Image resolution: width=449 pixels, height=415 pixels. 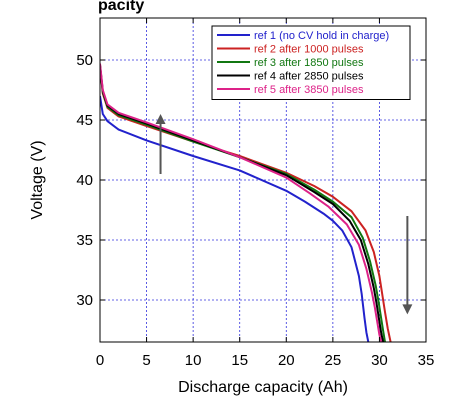 I want to click on y-tick-label: 40, so click(x=84, y=180).